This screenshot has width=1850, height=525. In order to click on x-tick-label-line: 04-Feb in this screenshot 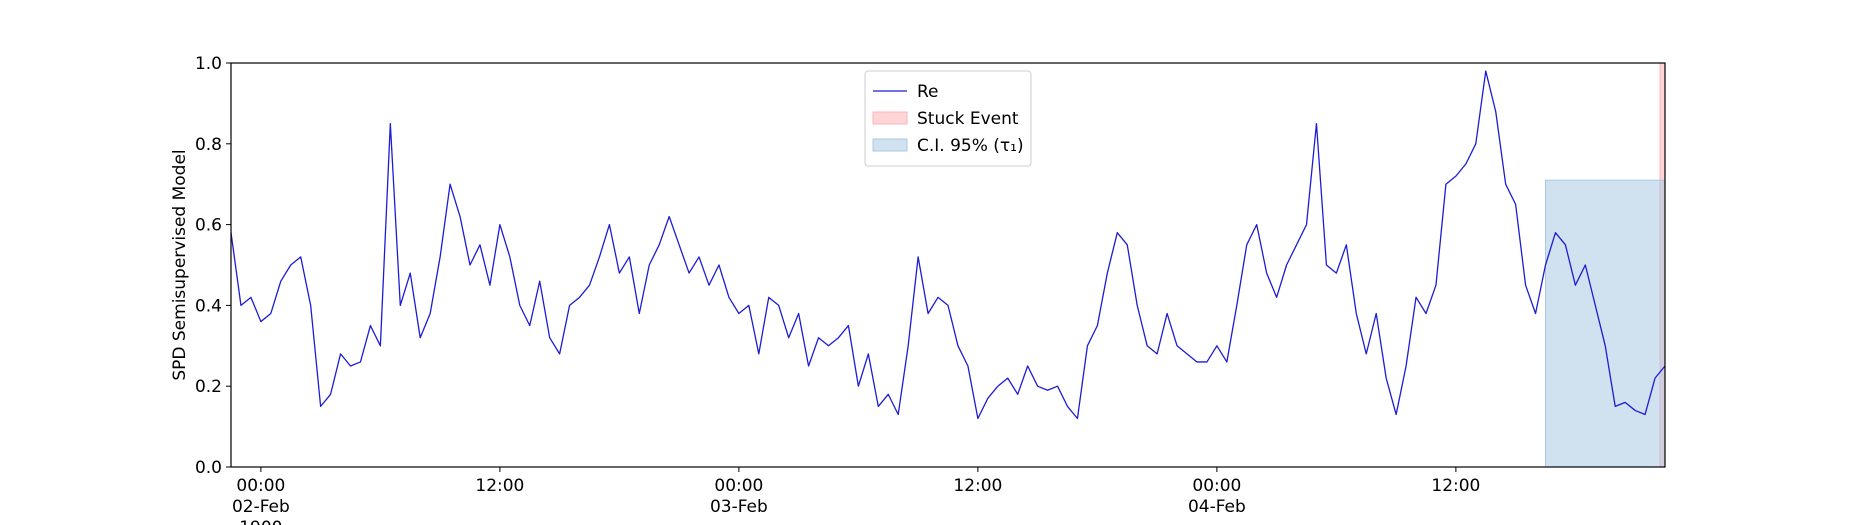, I will do `click(1217, 507)`.